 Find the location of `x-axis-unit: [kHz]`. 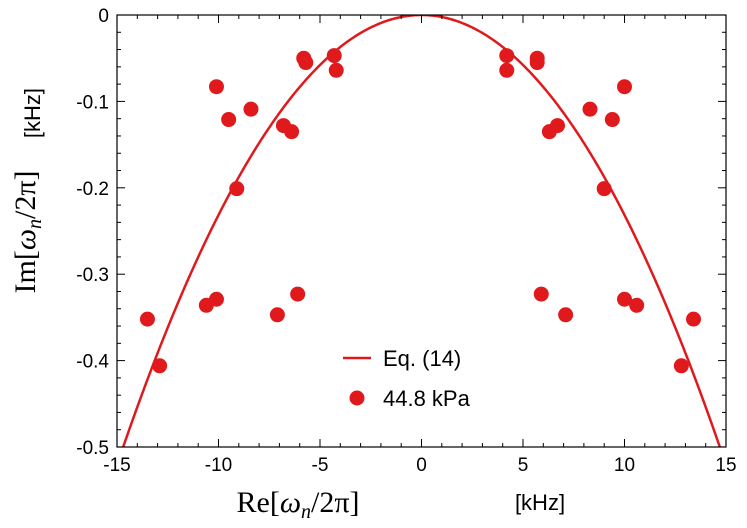

x-axis-unit: [kHz] is located at coordinates (540, 502).